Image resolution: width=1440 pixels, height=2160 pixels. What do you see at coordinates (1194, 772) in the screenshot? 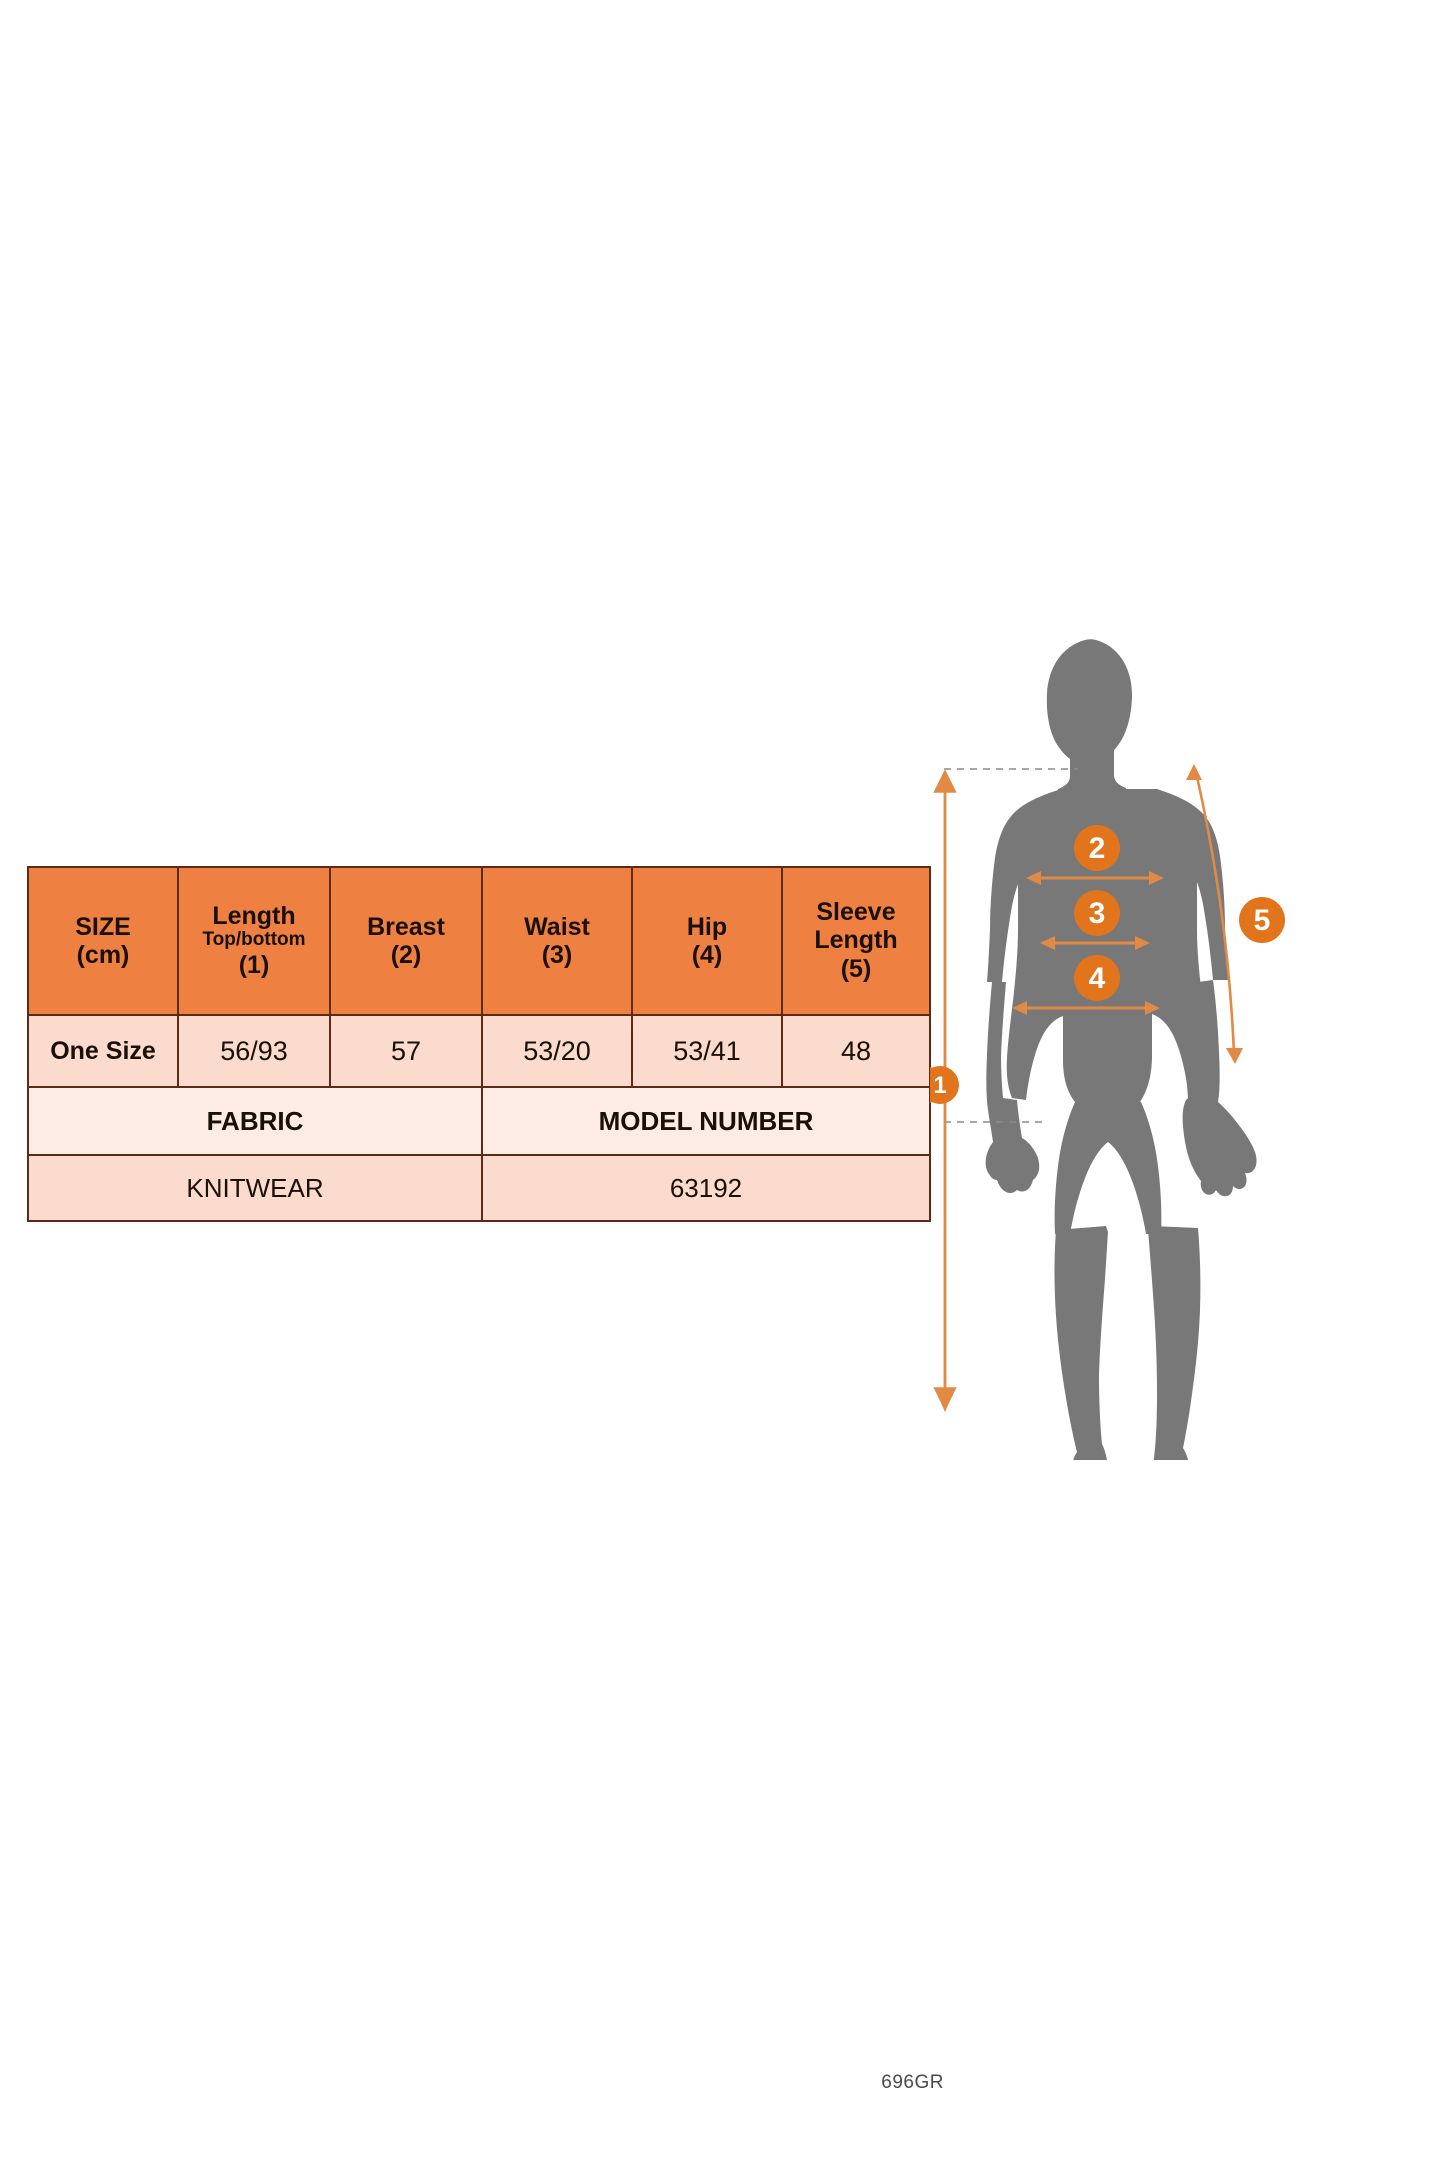
I see `sleeve-arrow-head-top` at bounding box center [1194, 772].